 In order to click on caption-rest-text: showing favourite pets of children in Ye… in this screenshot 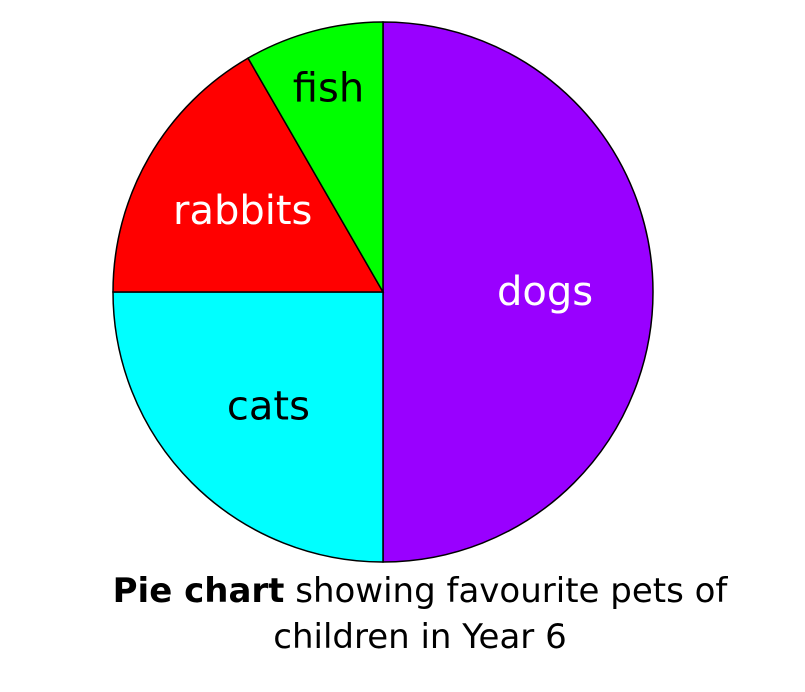, I will do `click(500, 614)`.